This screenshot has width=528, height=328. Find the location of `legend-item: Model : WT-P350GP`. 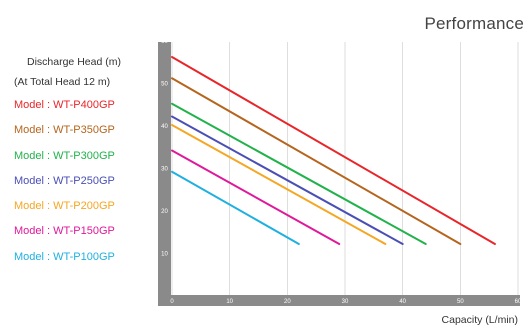

legend-item: Model : WT-P350GP is located at coordinates (64, 130).